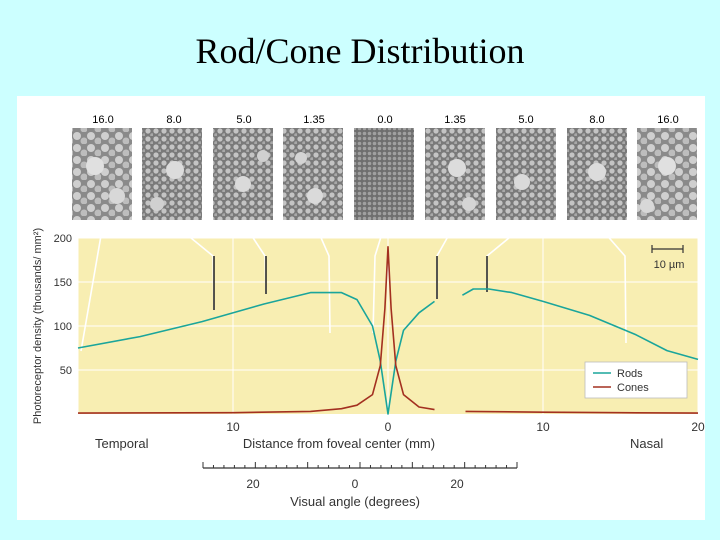  Describe the element at coordinates (360, 485) in the screenshot. I see `visual-angle-axis: 20 0 20 Visual angle (degrees)` at that location.